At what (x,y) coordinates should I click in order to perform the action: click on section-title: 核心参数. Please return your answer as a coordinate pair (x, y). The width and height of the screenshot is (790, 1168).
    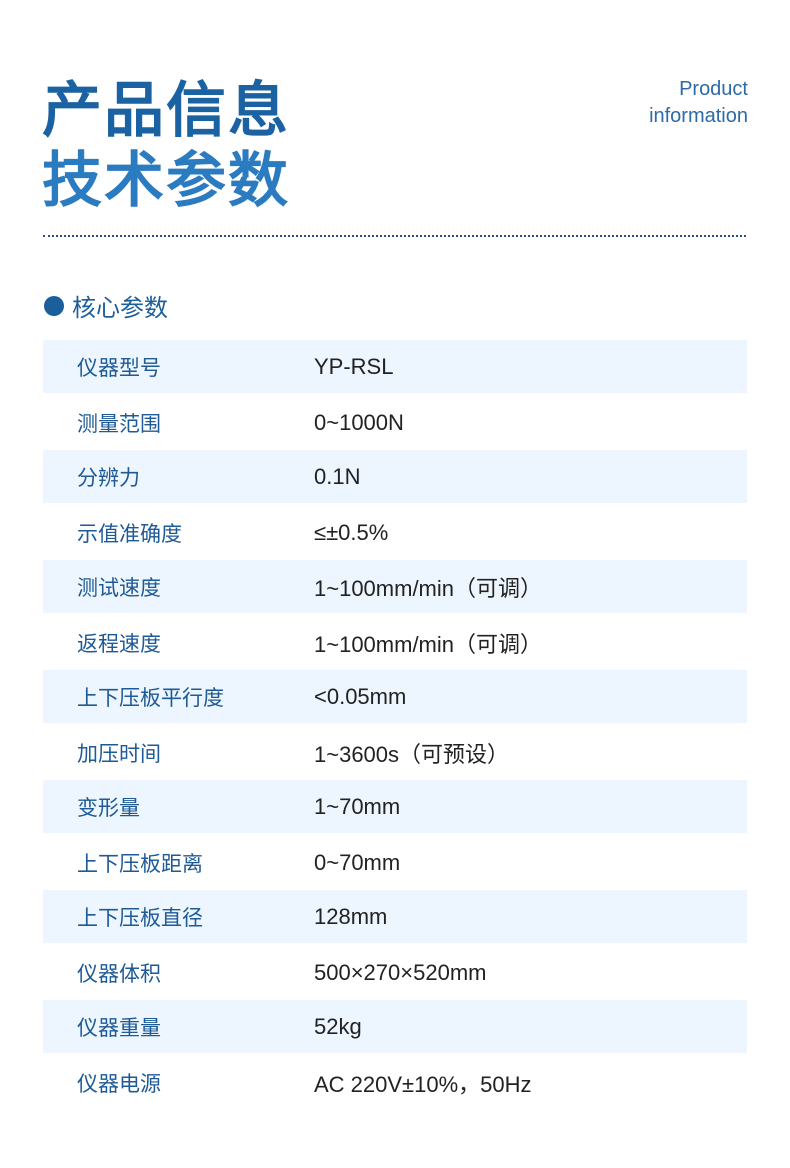
    Looking at the image, I should click on (120, 308).